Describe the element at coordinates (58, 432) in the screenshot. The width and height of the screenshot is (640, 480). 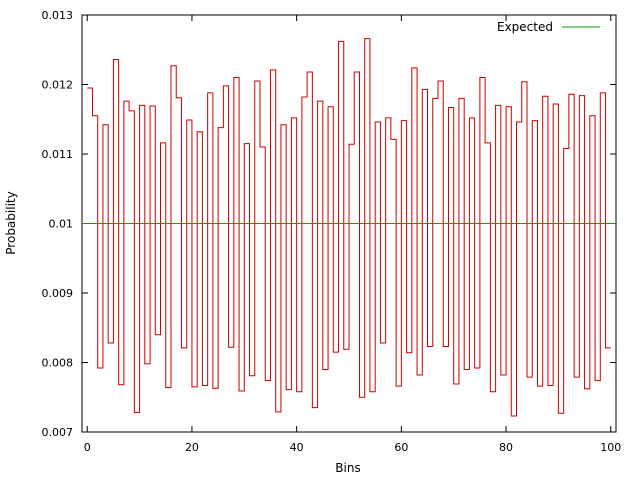
I see `y-tick-label: 0.007` at that location.